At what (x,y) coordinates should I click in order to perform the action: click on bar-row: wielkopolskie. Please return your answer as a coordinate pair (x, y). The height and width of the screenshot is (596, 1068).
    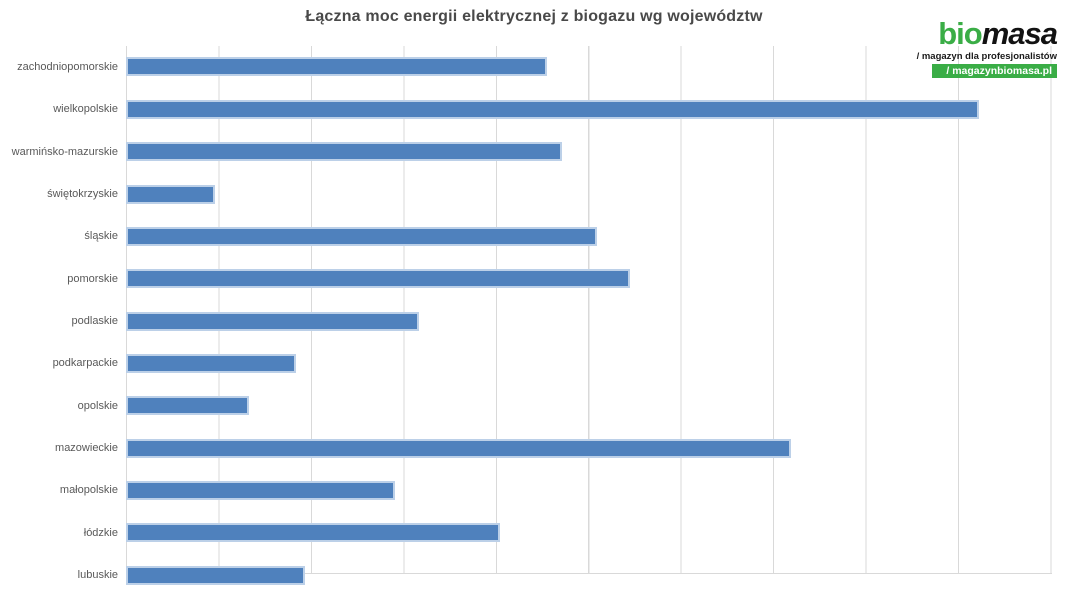
    Looking at the image, I should click on (534, 109).